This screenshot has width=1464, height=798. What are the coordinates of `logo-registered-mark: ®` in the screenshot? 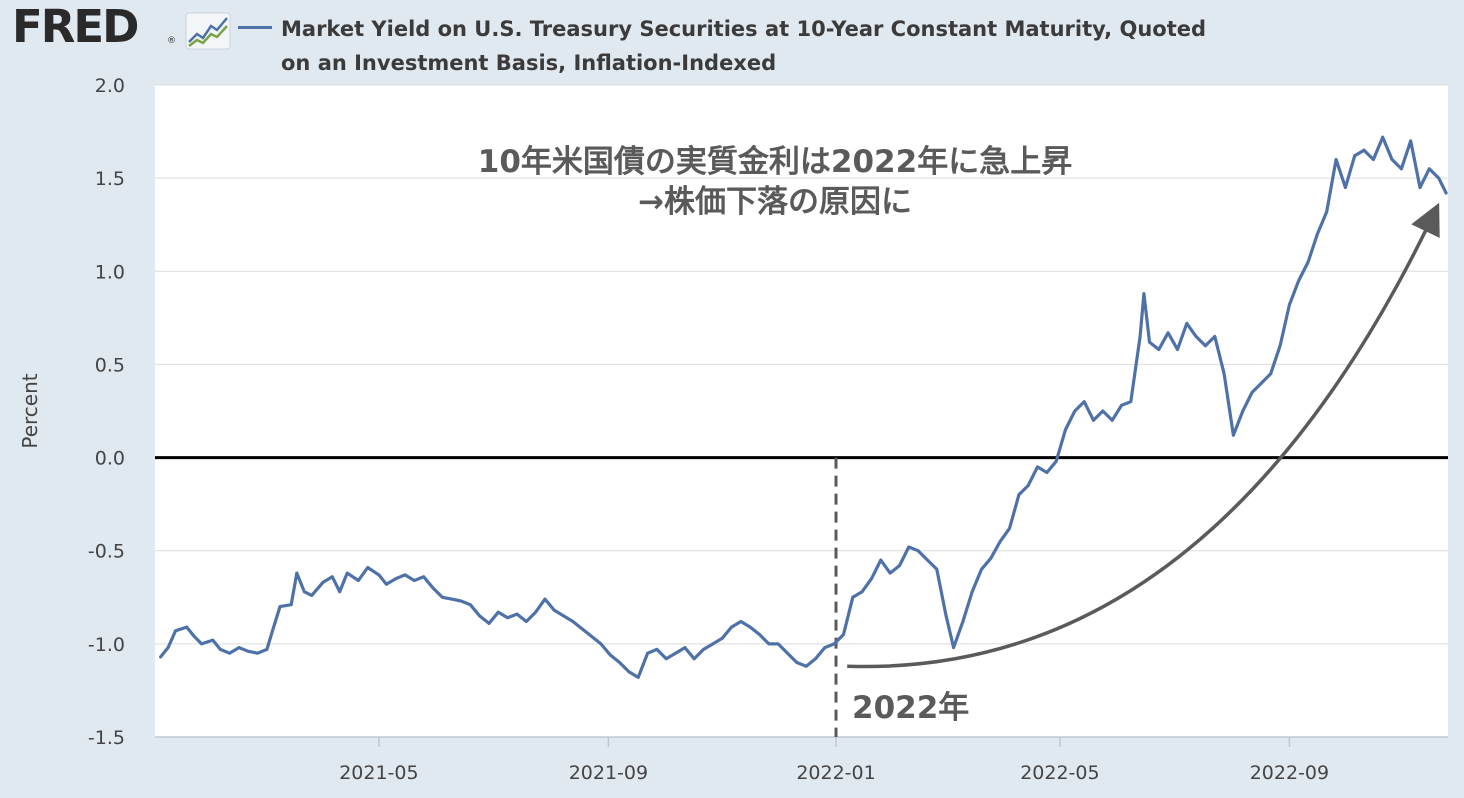 It's located at (171, 41).